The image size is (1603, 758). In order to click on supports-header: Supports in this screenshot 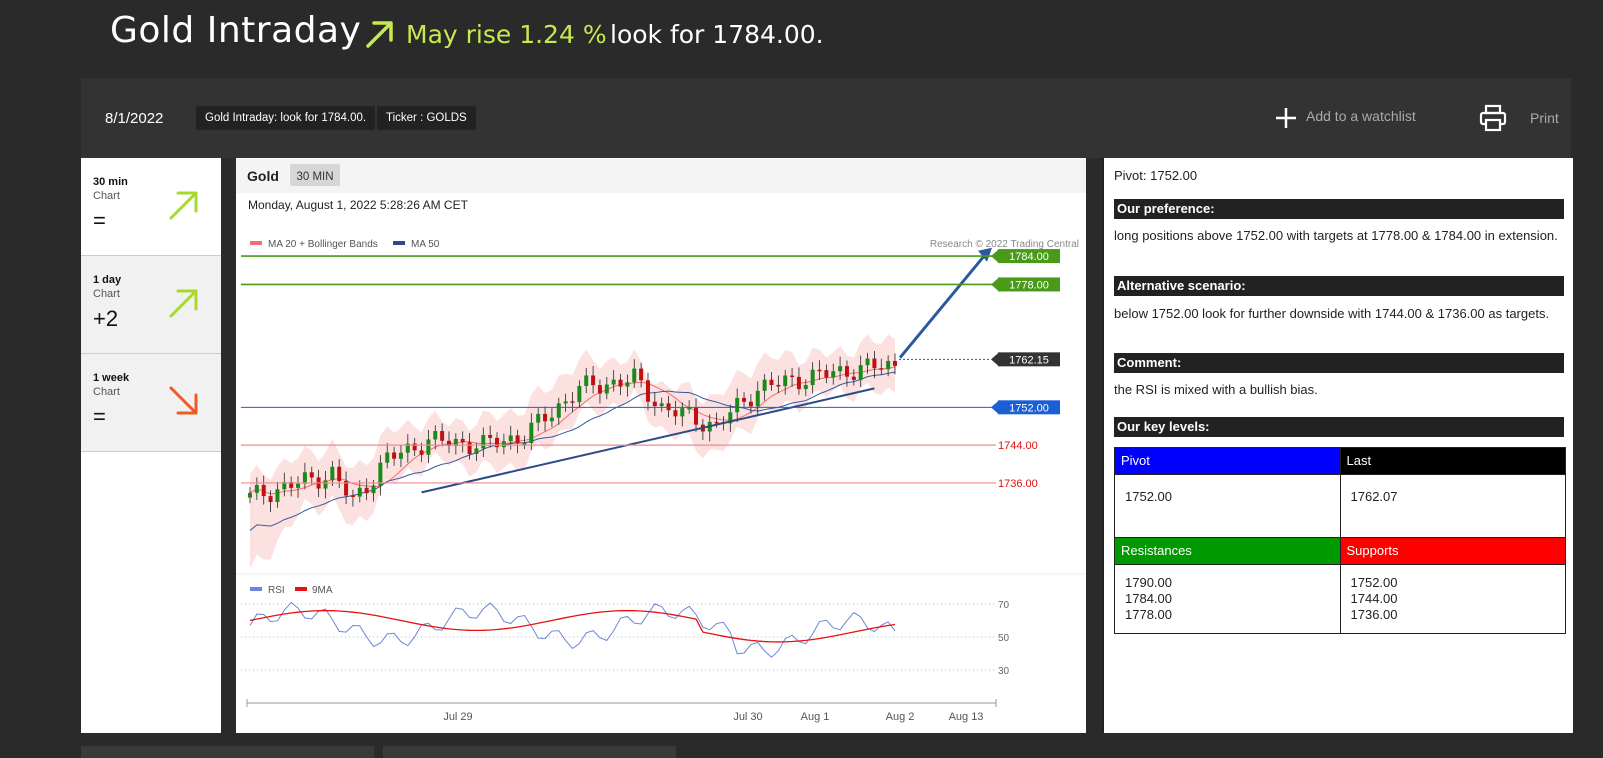, I will do `click(1452, 551)`.